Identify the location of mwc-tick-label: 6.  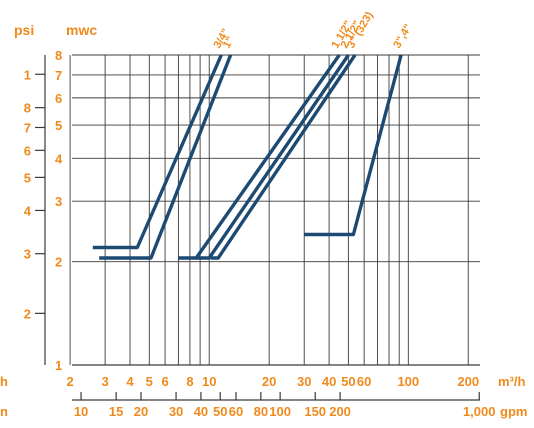
(58, 98).